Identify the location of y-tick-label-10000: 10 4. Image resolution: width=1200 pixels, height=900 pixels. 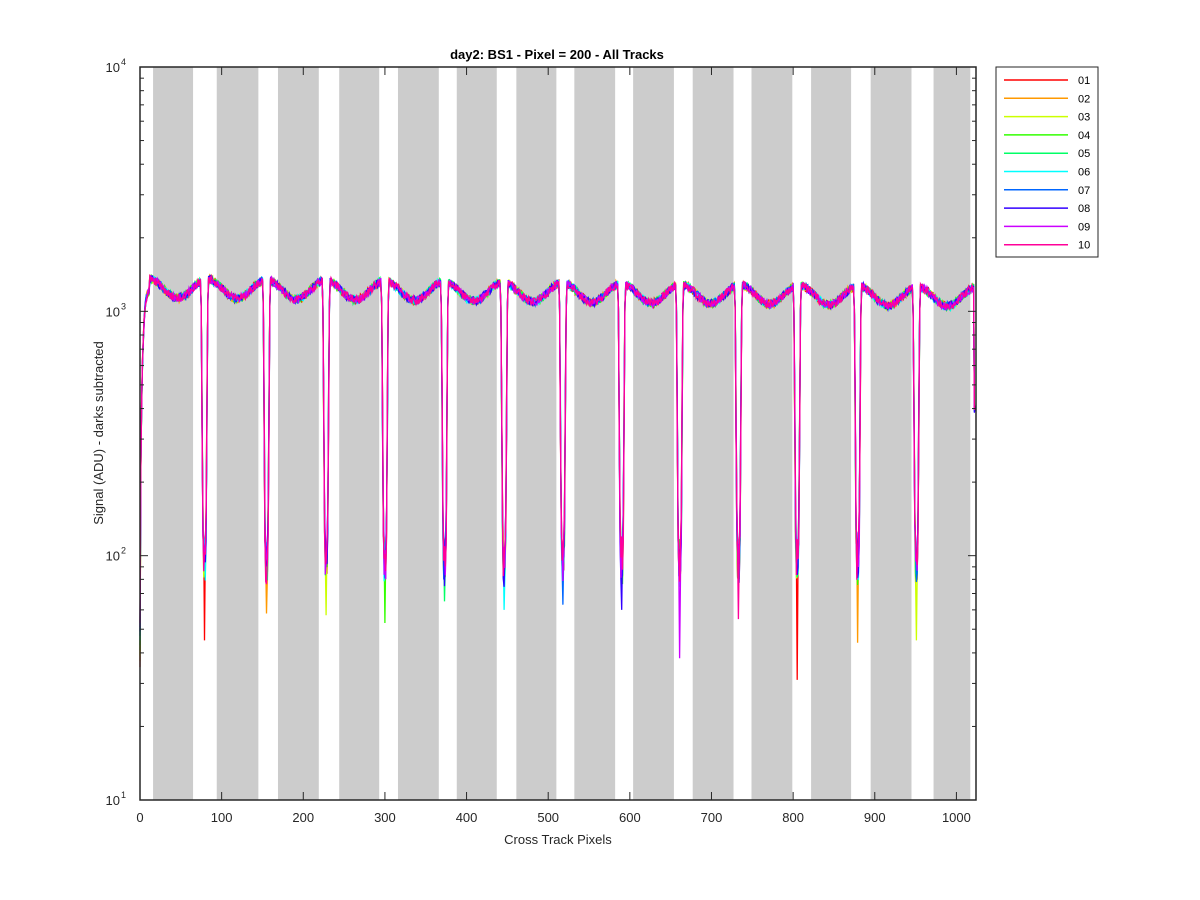
(116, 66).